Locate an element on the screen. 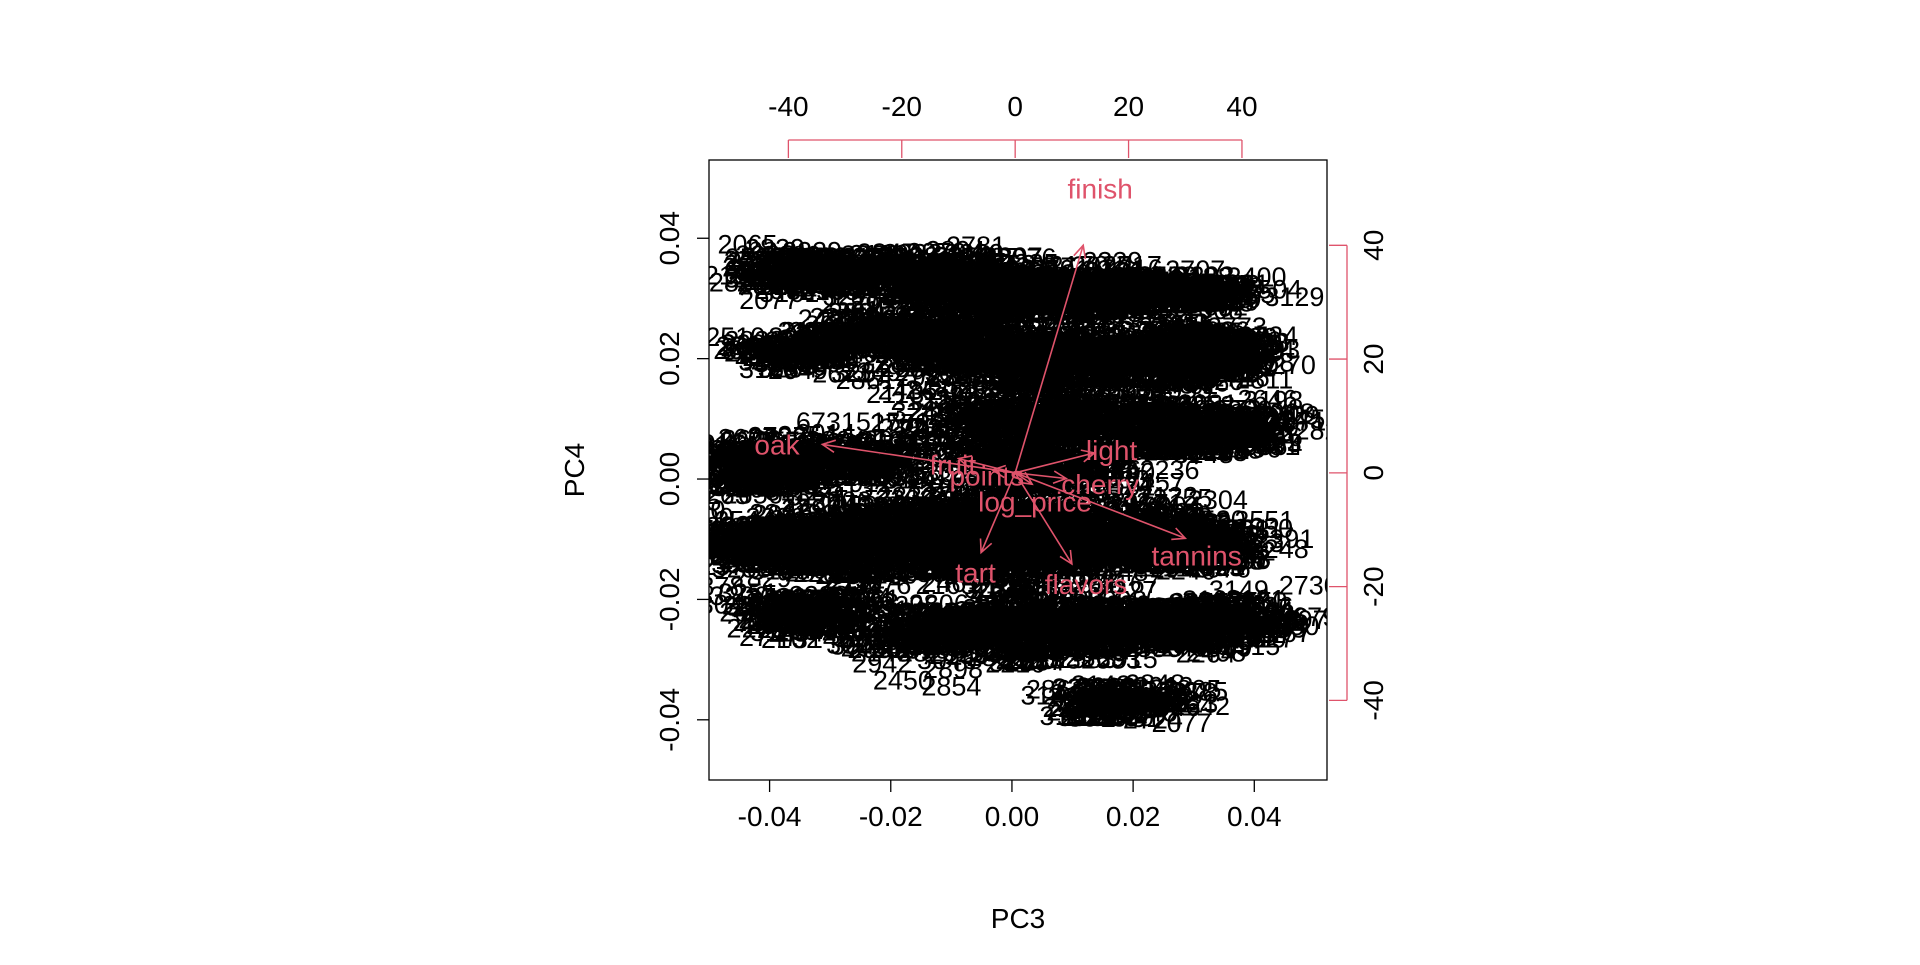 This screenshot has width=1920, height=965. observation-label: 2727 is located at coordinates (757, 262).